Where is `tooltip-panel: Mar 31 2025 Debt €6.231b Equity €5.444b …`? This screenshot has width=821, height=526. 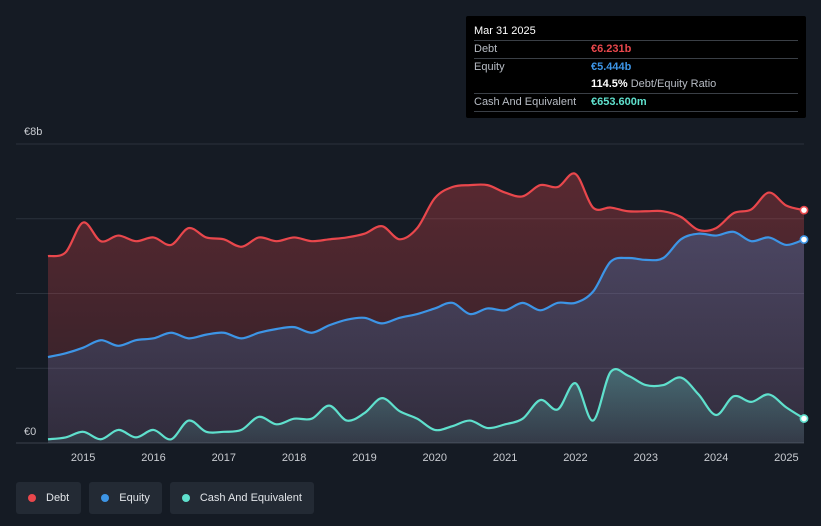
tooltip-panel: Mar 31 2025 Debt €6.231b Equity €5.444b … is located at coordinates (636, 67).